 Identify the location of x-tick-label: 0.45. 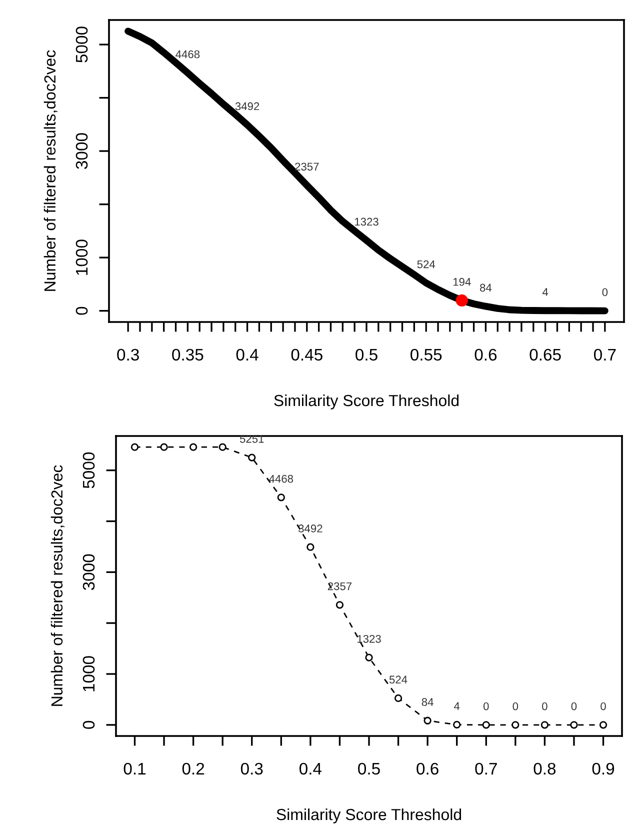
(306, 354).